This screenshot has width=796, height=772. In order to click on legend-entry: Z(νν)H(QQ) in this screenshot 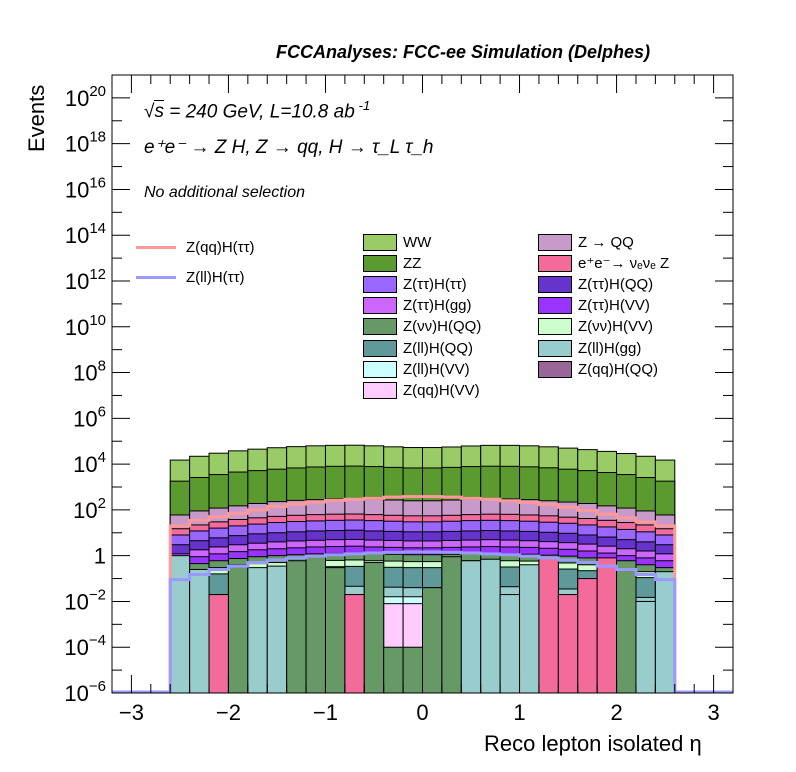, I will do `click(422, 327)`.